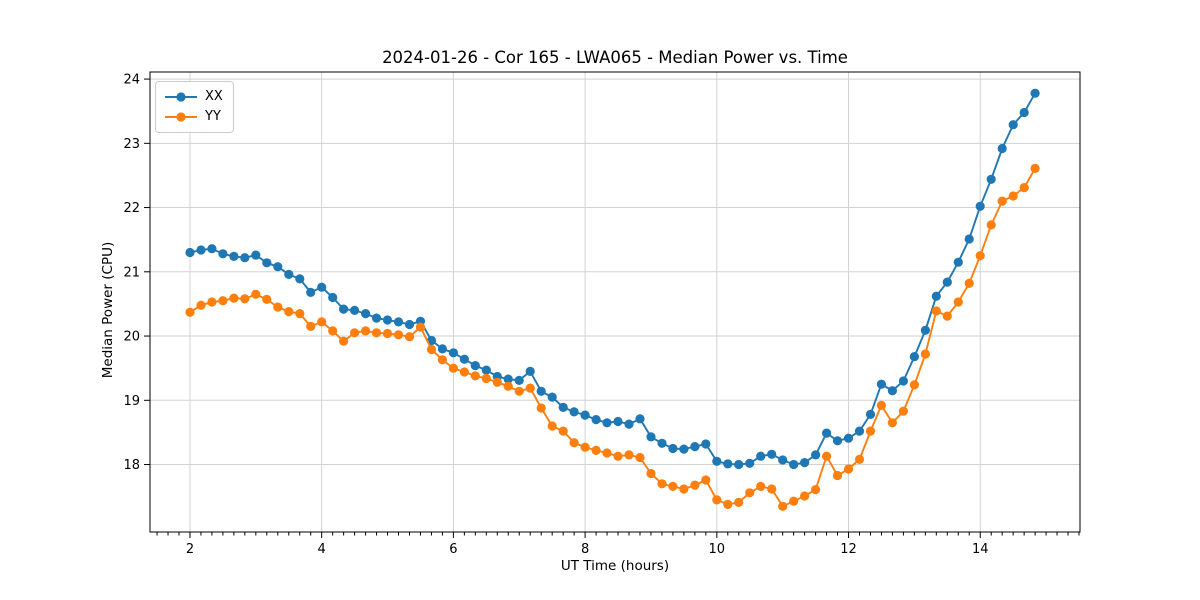 This screenshot has width=1200, height=600. I want to click on y-tick-label: 18, so click(131, 465).